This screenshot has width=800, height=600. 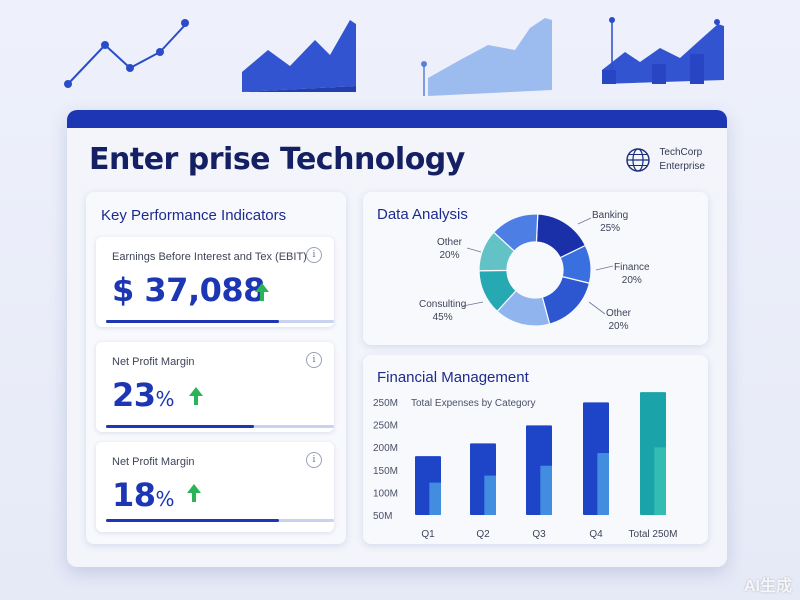 What do you see at coordinates (619, 320) in the screenshot?
I see `slice-label-other-right: Other 20%` at bounding box center [619, 320].